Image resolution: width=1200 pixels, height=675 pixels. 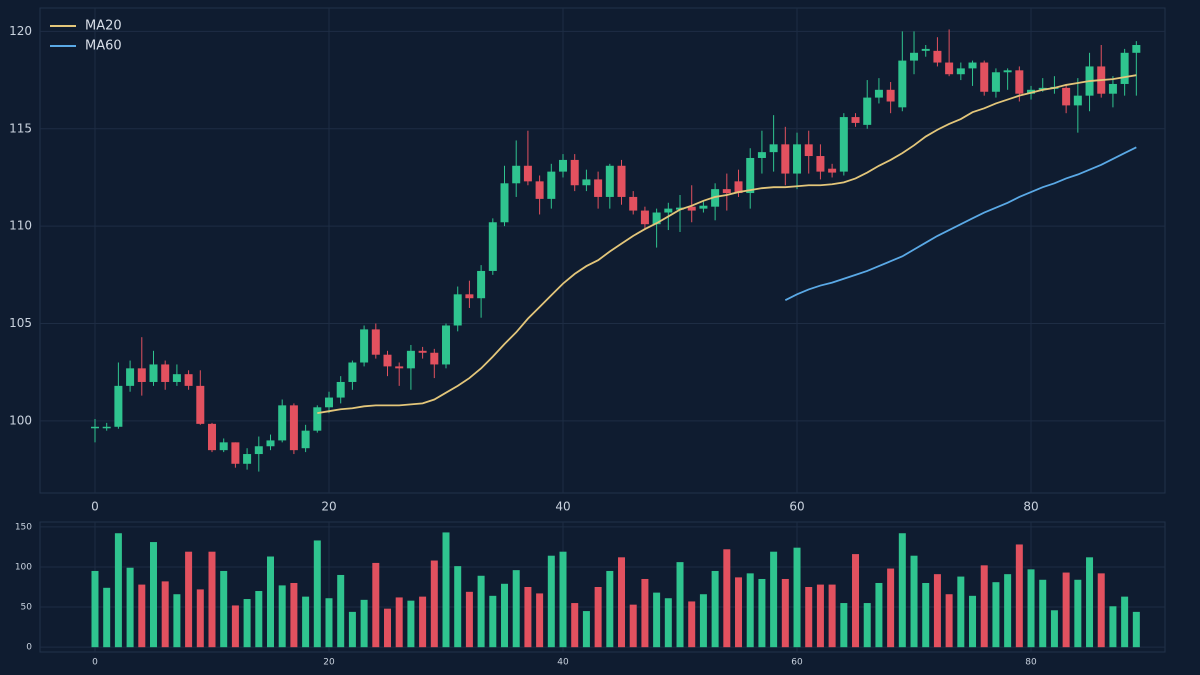 What do you see at coordinates (23, 527) in the screenshot?
I see `y-tick-label: 150` at bounding box center [23, 527].